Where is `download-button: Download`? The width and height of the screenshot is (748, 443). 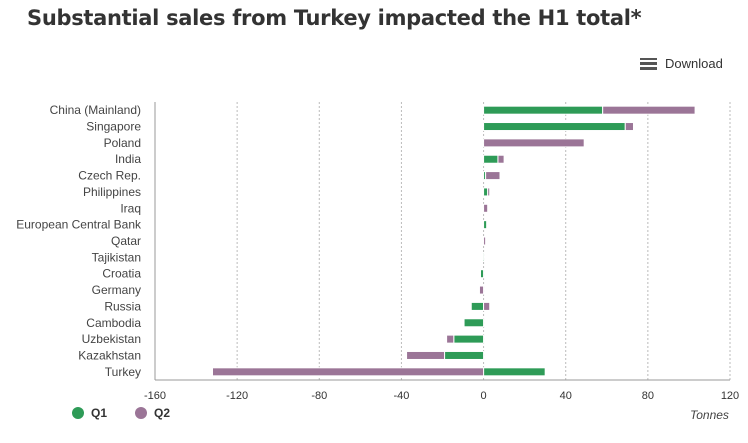 download-button: Download is located at coordinates (681, 63).